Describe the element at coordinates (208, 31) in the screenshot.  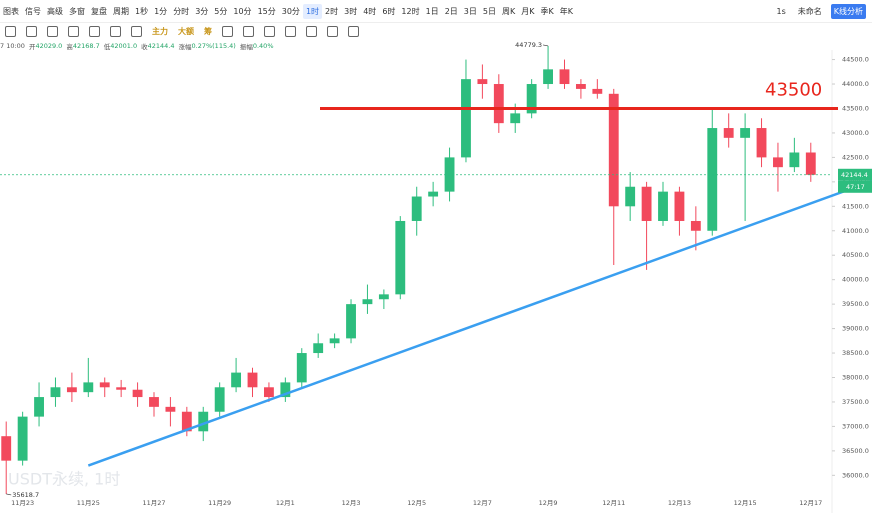
I see `indicator-tag: 筹` at that location.